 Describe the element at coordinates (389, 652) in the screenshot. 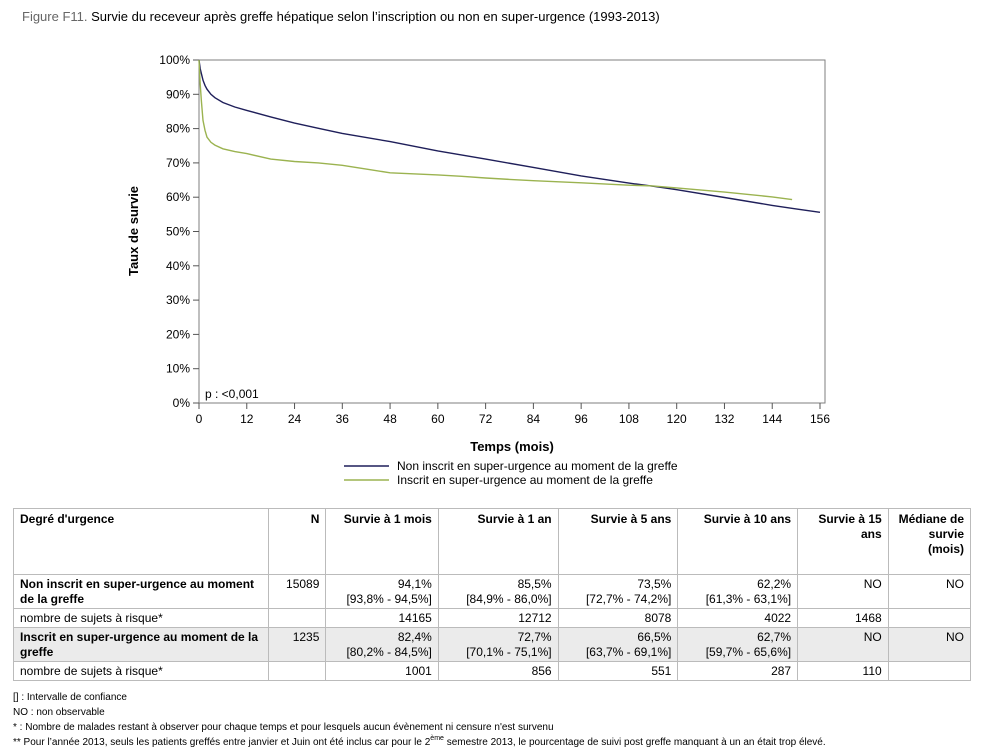

I see `confidence-interval: [80,2% - 84,5%]` at that location.